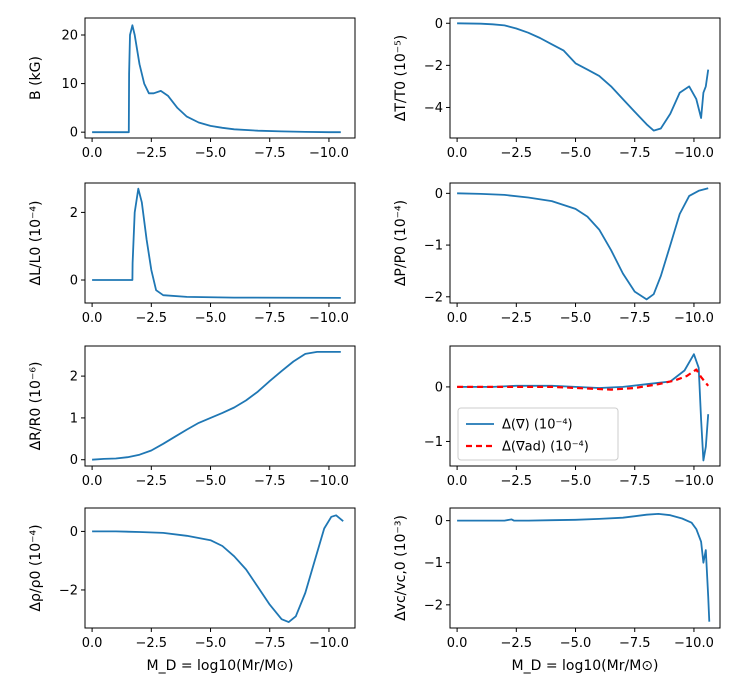 This screenshot has height=696, width=747. I want to click on y-tick-label: −4, so click(433, 108).